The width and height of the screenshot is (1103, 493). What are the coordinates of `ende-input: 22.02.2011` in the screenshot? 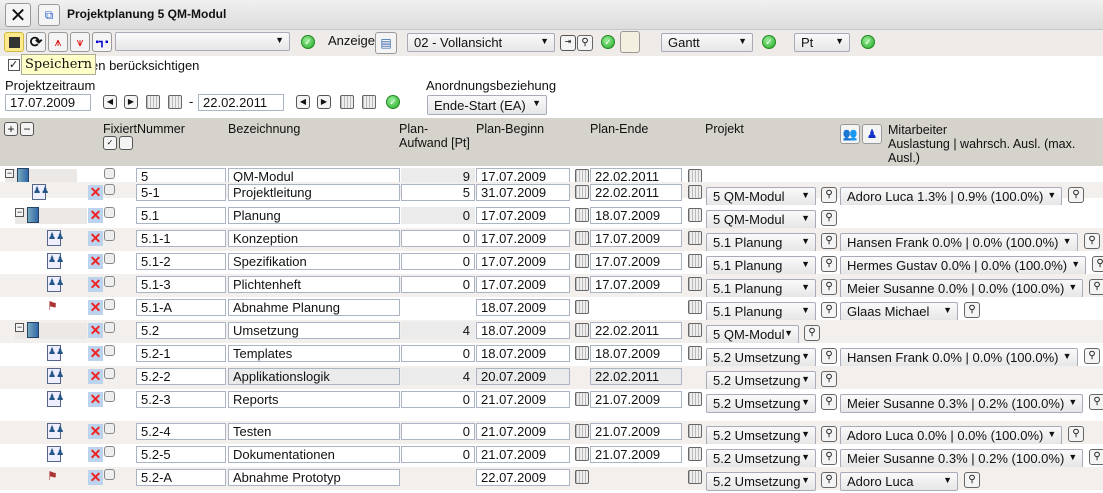 It's located at (636, 376).